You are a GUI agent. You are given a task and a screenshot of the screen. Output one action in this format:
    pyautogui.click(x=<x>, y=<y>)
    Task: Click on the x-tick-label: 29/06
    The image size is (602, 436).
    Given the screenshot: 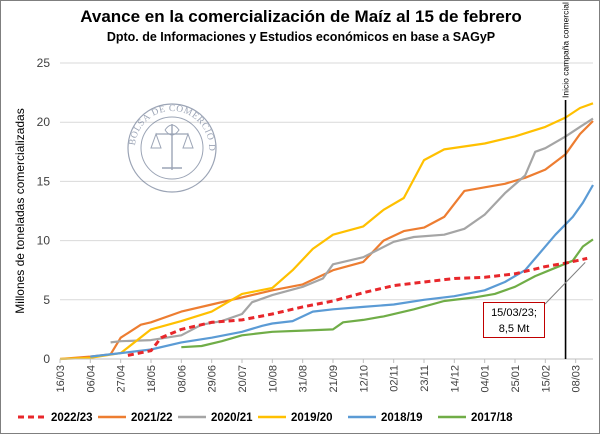 What is the action you would take?
    pyautogui.click(x=213, y=379)
    